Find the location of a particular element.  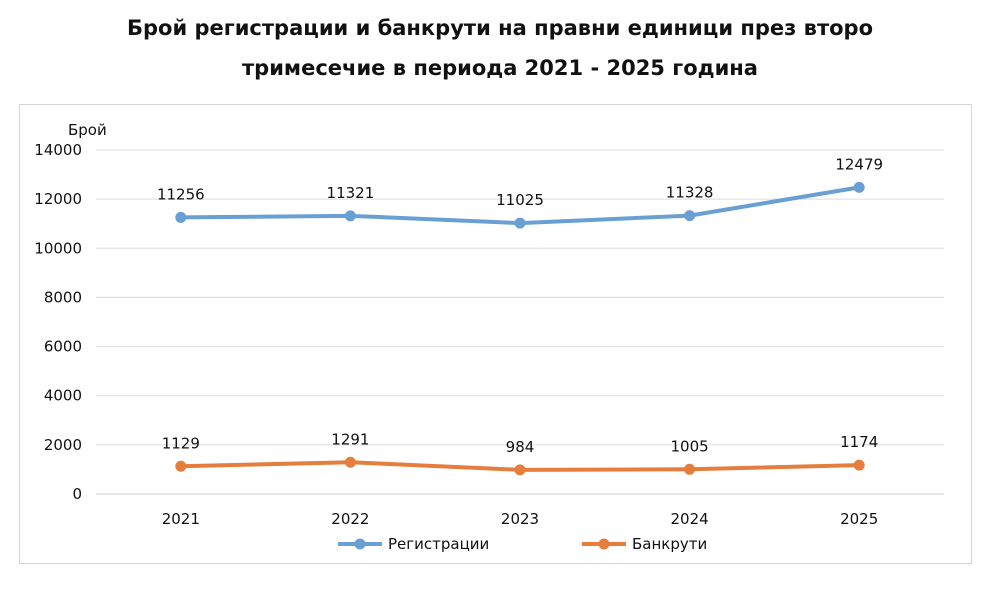

data-label: 11328 is located at coordinates (690, 193).